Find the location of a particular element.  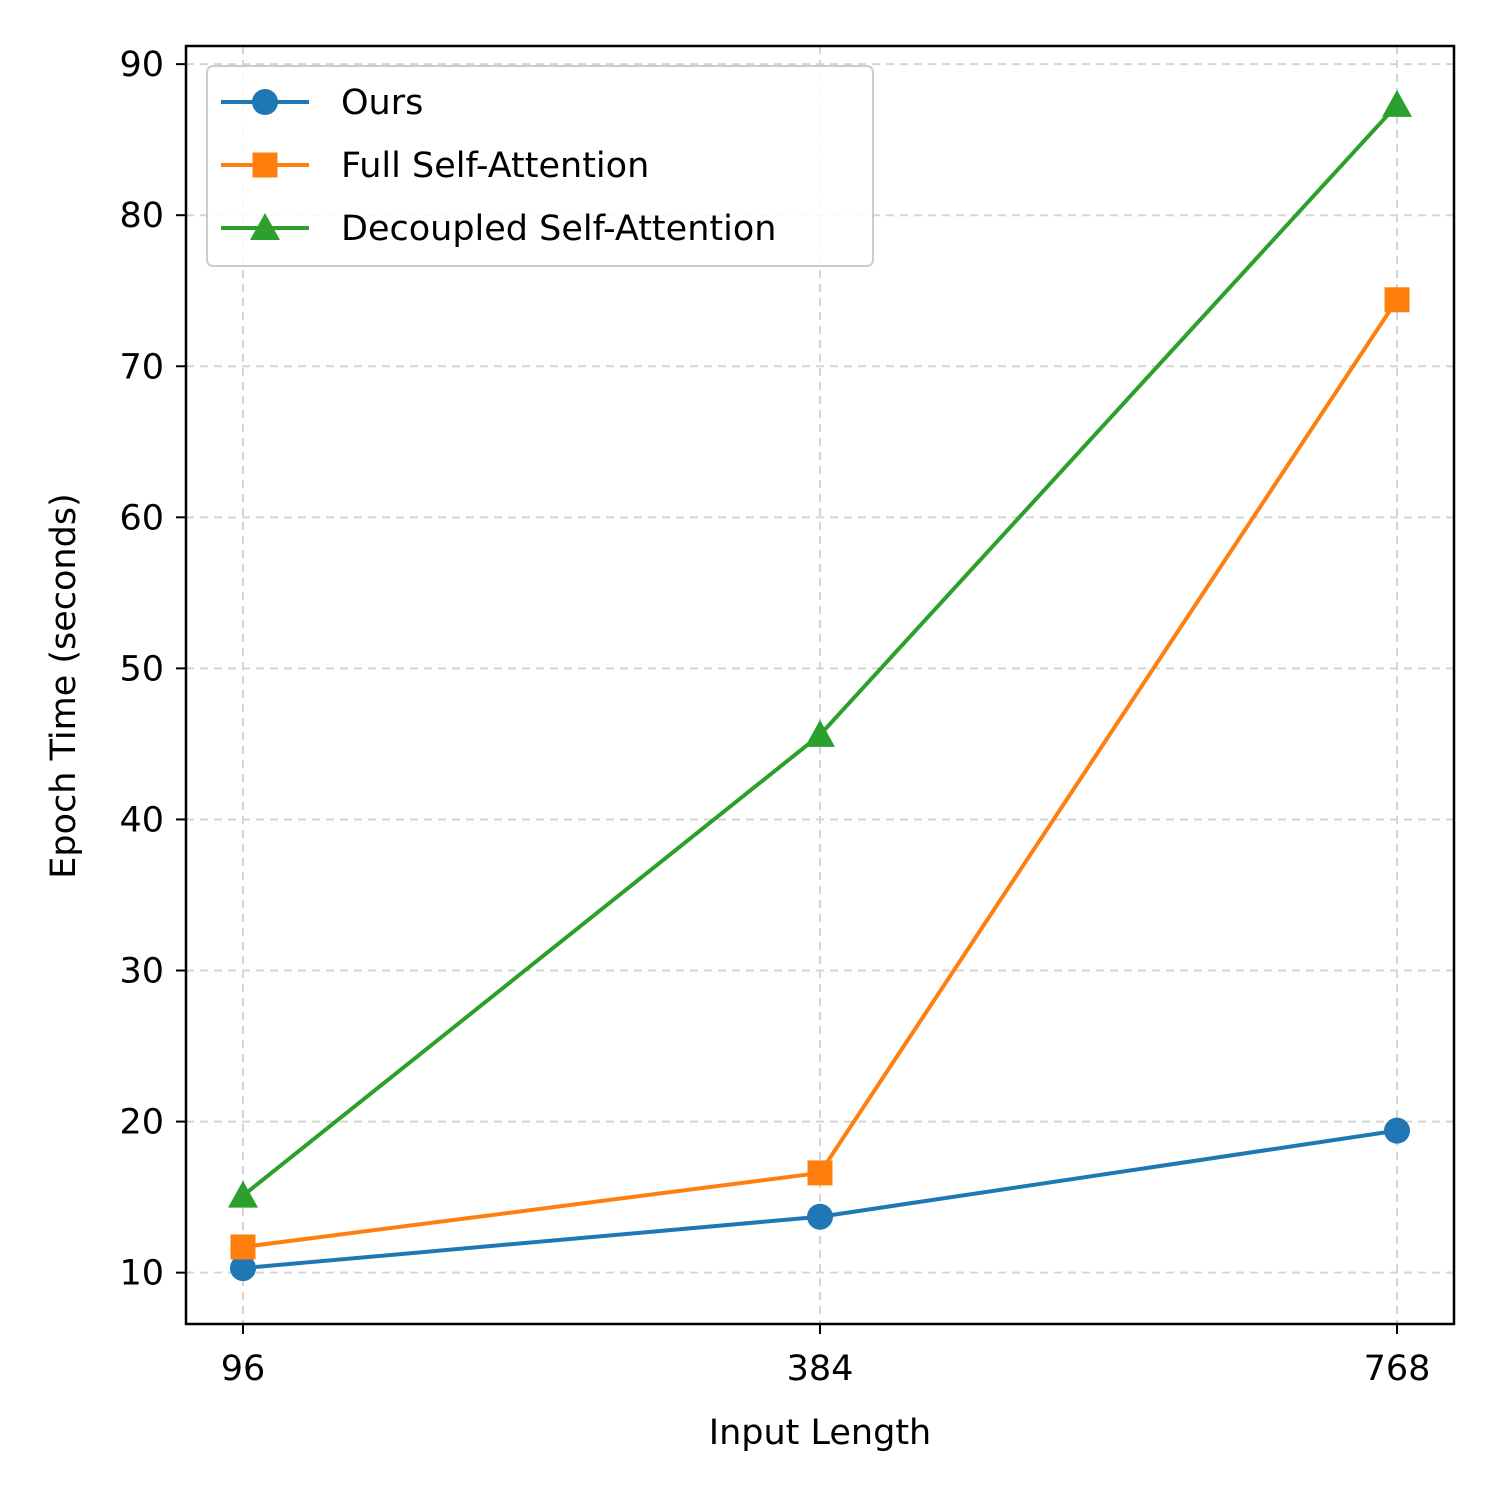

y-tick-label: 90 is located at coordinates (141, 65).